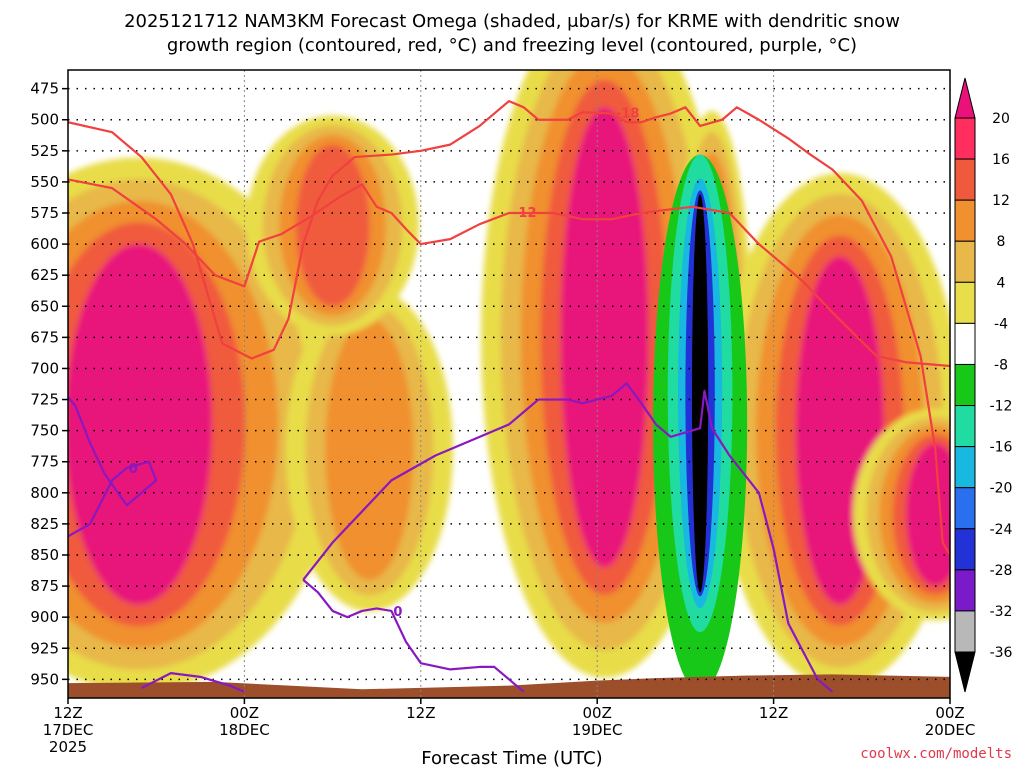  Describe the element at coordinates (44, 431) in the screenshot. I see `y-tick-label: 750` at that location.